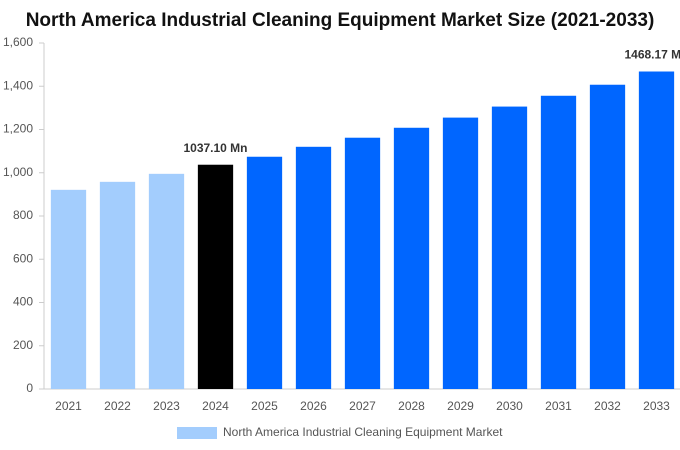 This screenshot has width=680, height=450. Describe the element at coordinates (607, 406) in the screenshot. I see `x-tick-label: 2032` at that location.